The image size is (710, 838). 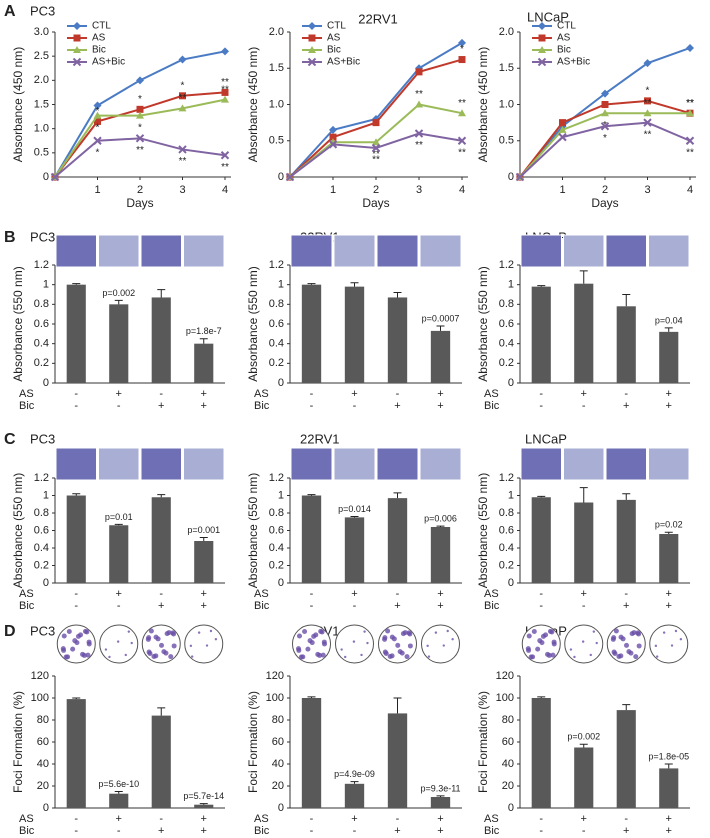 What do you see at coordinates (276, 141) in the screenshot?
I see `y-tick-label: 0.5` at bounding box center [276, 141].